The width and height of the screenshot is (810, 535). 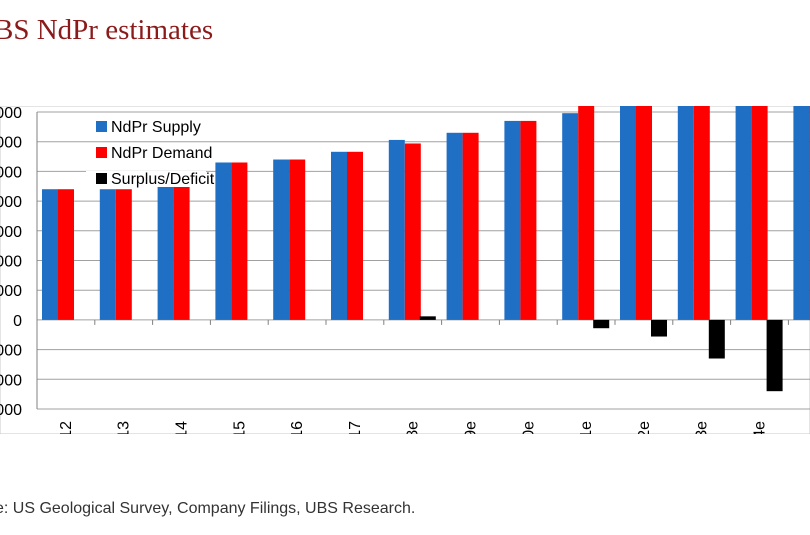 I want to click on x-tick-label: 2012, so click(x=66, y=427).